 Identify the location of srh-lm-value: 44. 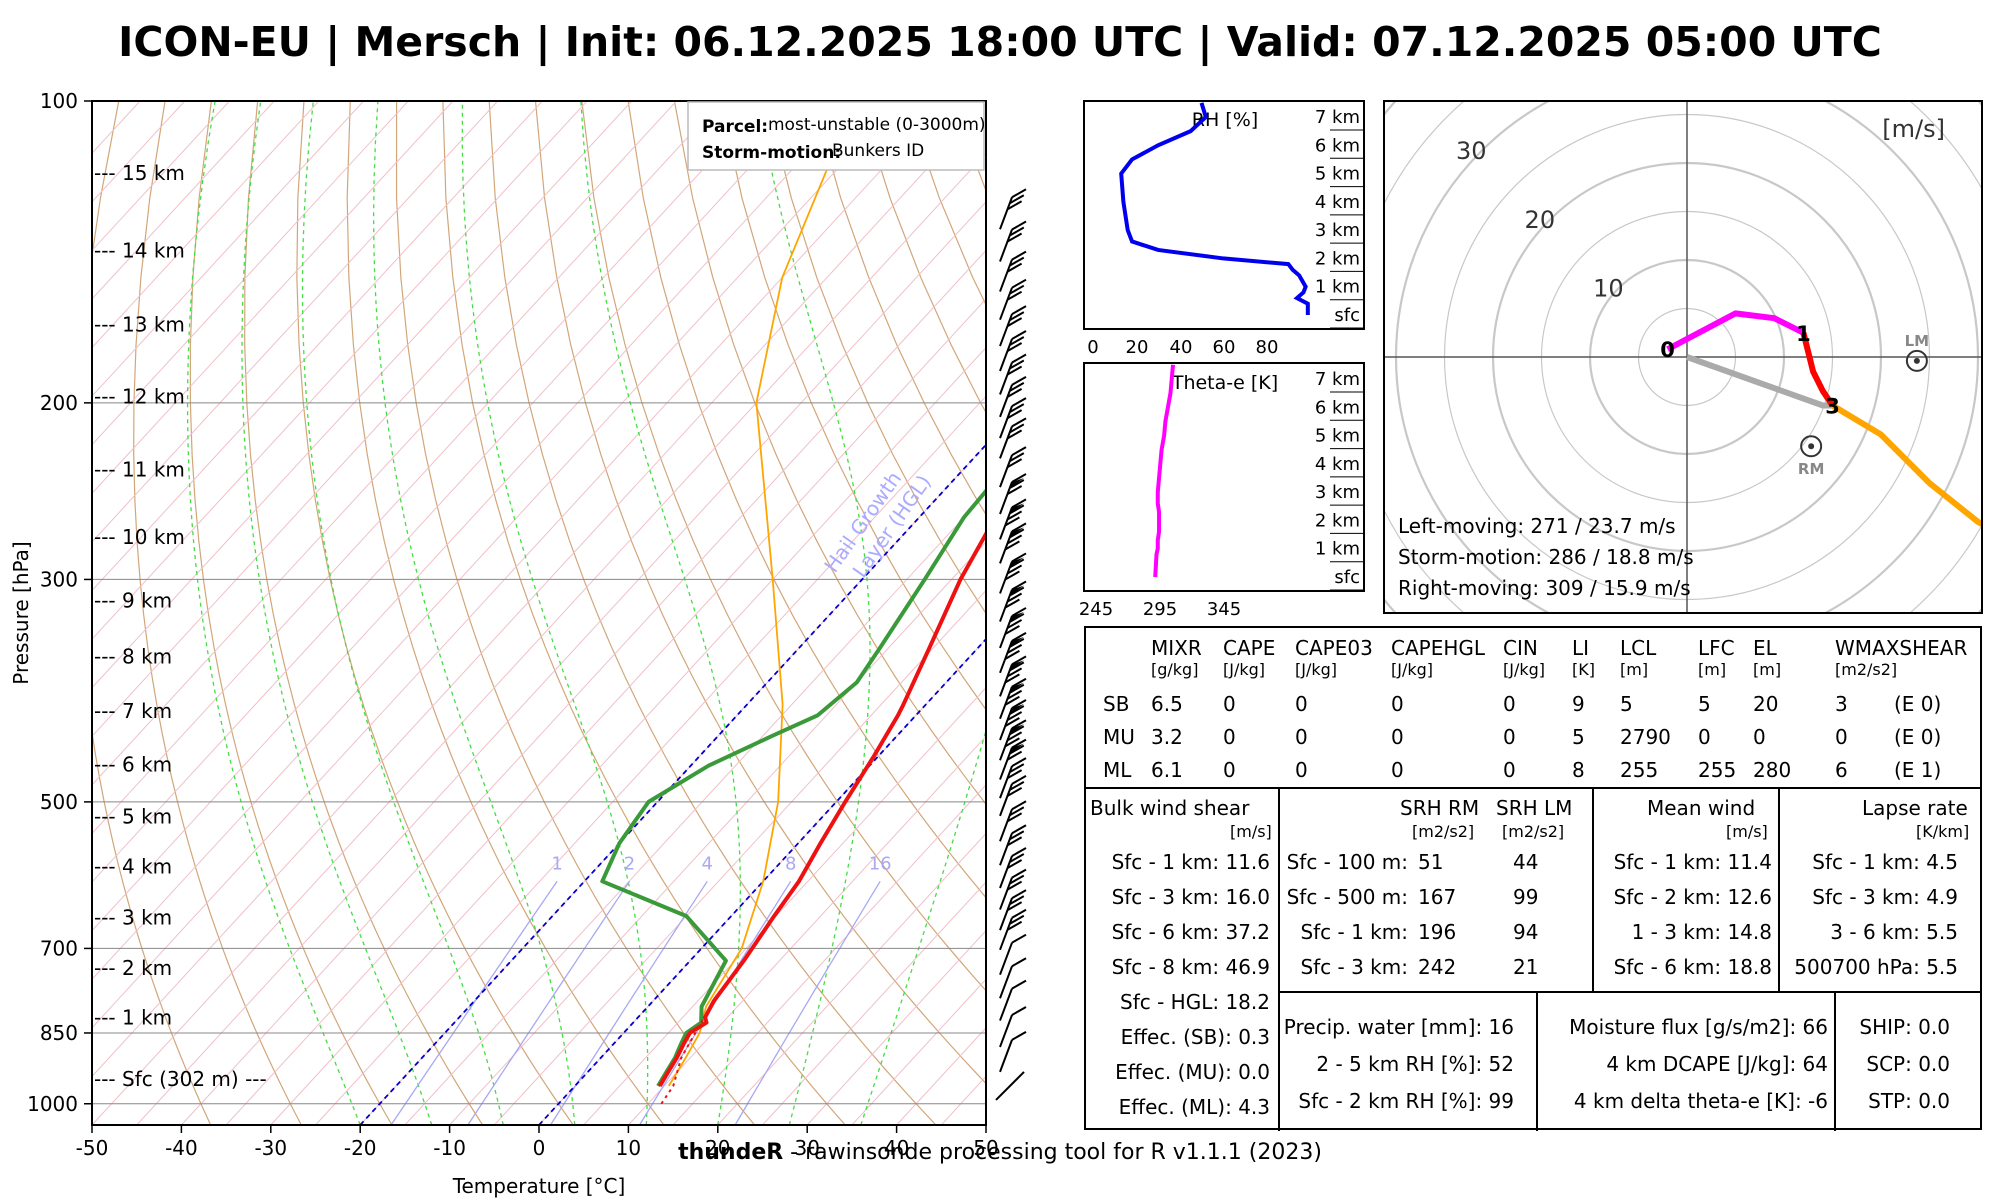
(1526, 862).